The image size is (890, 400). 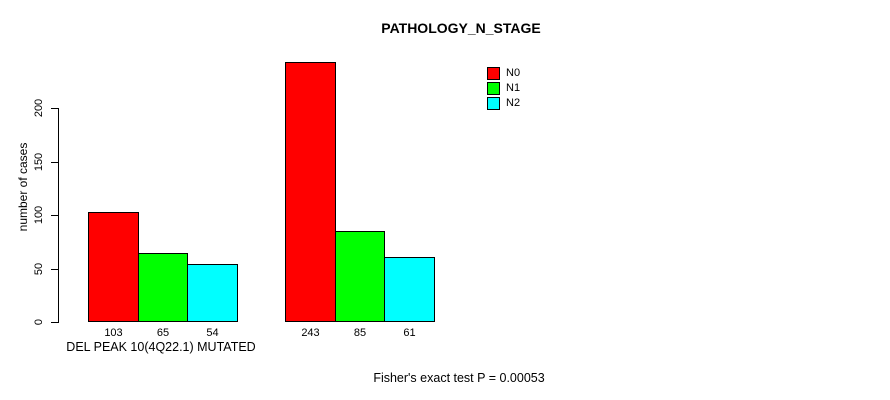 I want to click on bar-n1-group1, so click(x=163, y=287).